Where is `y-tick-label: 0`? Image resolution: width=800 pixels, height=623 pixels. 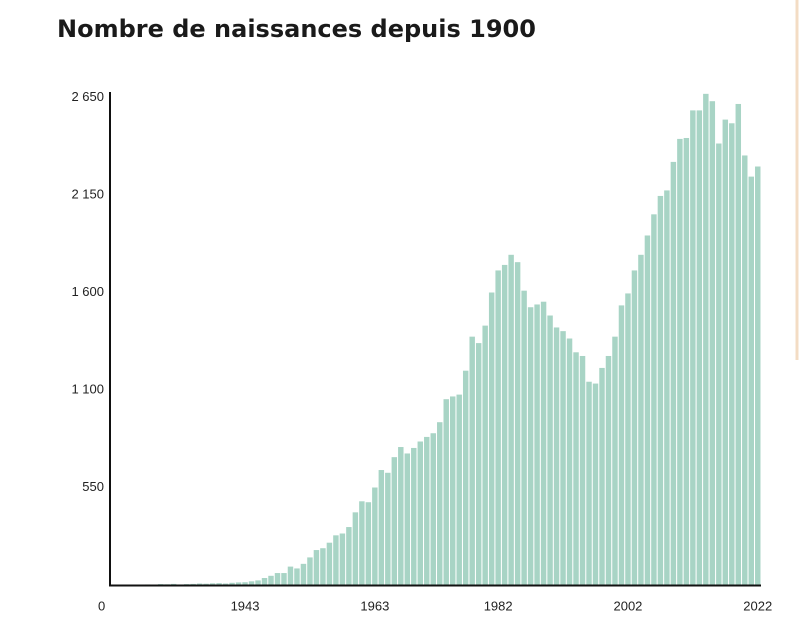
y-tick-label: 0 is located at coordinates (101, 605).